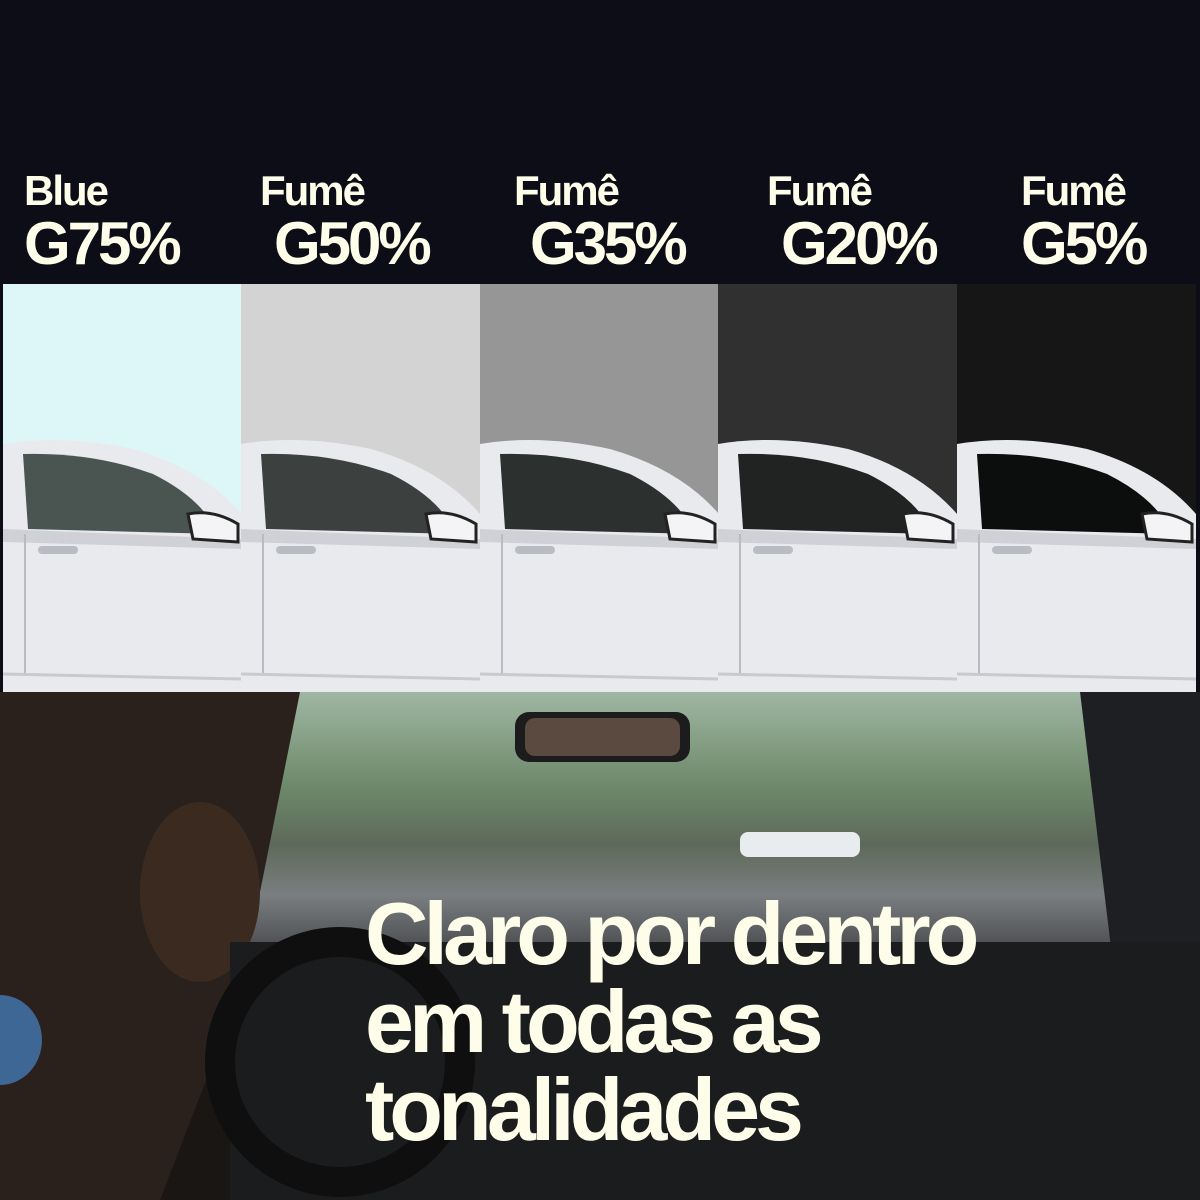 The height and width of the screenshot is (1200, 1200). I want to click on headline-line-2: em todas as, so click(594, 1021).